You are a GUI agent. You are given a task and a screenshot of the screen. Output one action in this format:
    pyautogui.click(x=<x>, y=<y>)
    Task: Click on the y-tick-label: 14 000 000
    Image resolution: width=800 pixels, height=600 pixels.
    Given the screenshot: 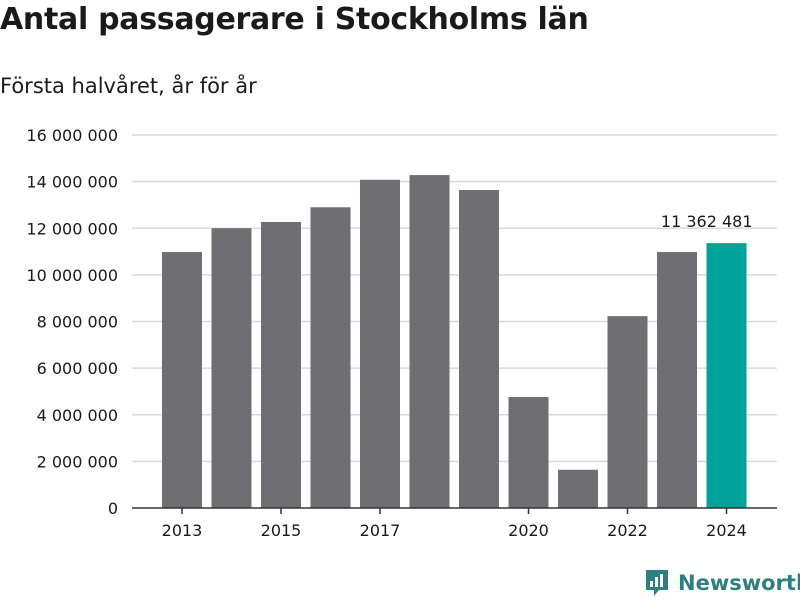 What is the action you would take?
    pyautogui.click(x=72, y=182)
    